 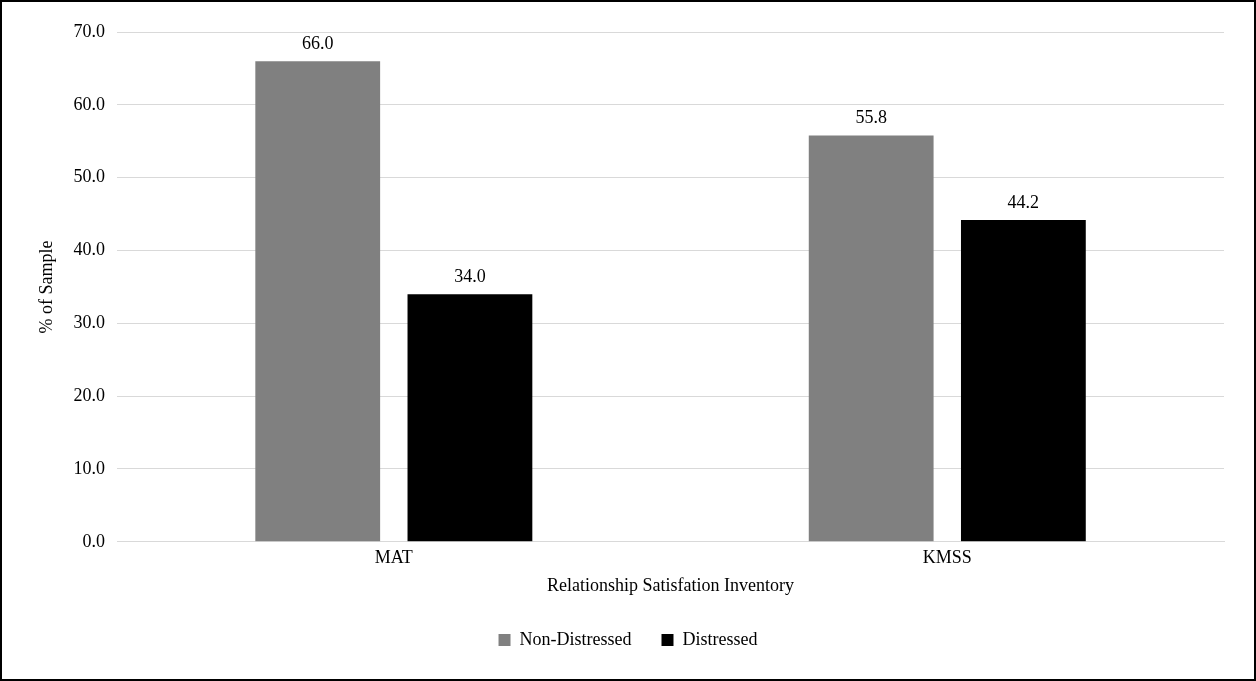 I want to click on y-tick-label: 60.0, so click(x=89, y=103).